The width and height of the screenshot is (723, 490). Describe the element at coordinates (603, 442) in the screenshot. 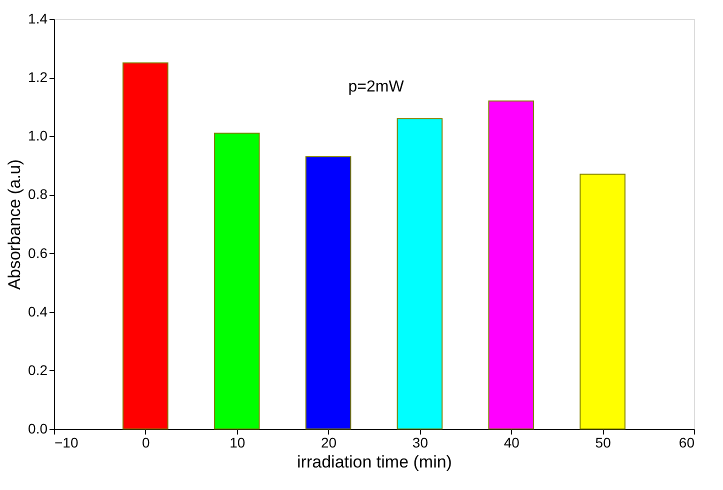

I see `x-tick-label: 50` at that location.